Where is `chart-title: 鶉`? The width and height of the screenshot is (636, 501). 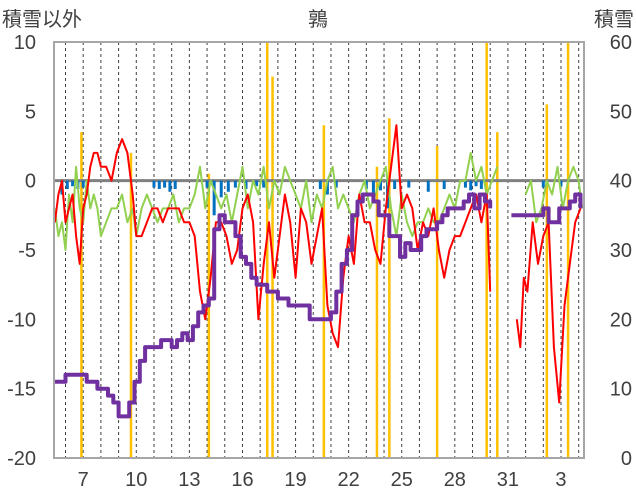 chart-title: 鶉 is located at coordinates (318, 19).